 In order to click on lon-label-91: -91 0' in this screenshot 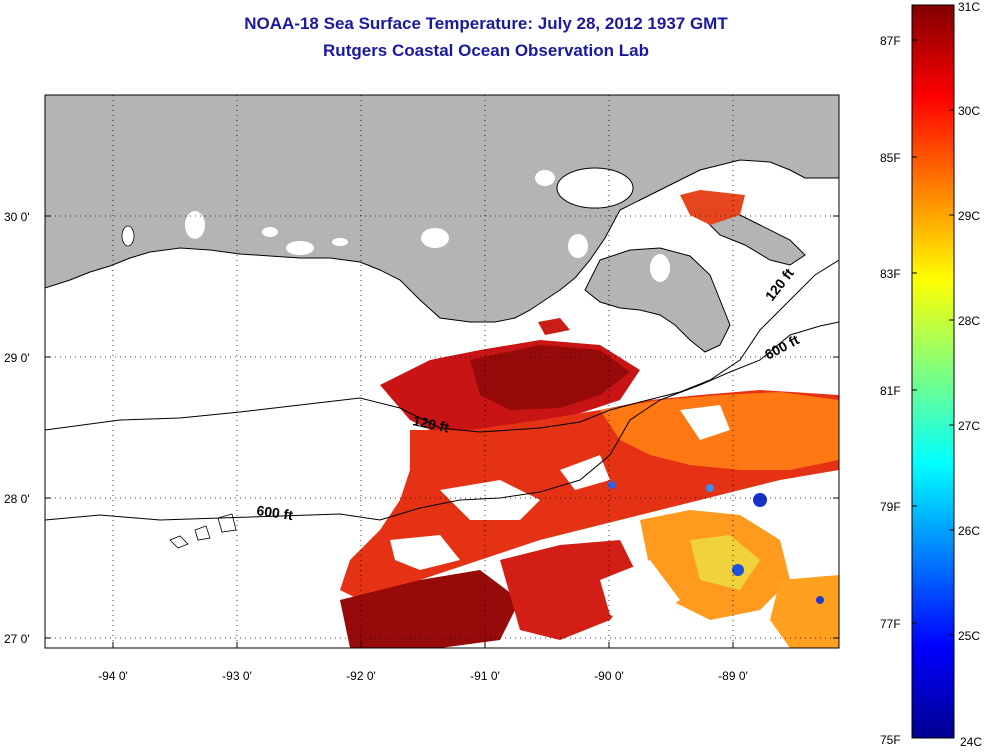, I will do `click(485, 676)`.